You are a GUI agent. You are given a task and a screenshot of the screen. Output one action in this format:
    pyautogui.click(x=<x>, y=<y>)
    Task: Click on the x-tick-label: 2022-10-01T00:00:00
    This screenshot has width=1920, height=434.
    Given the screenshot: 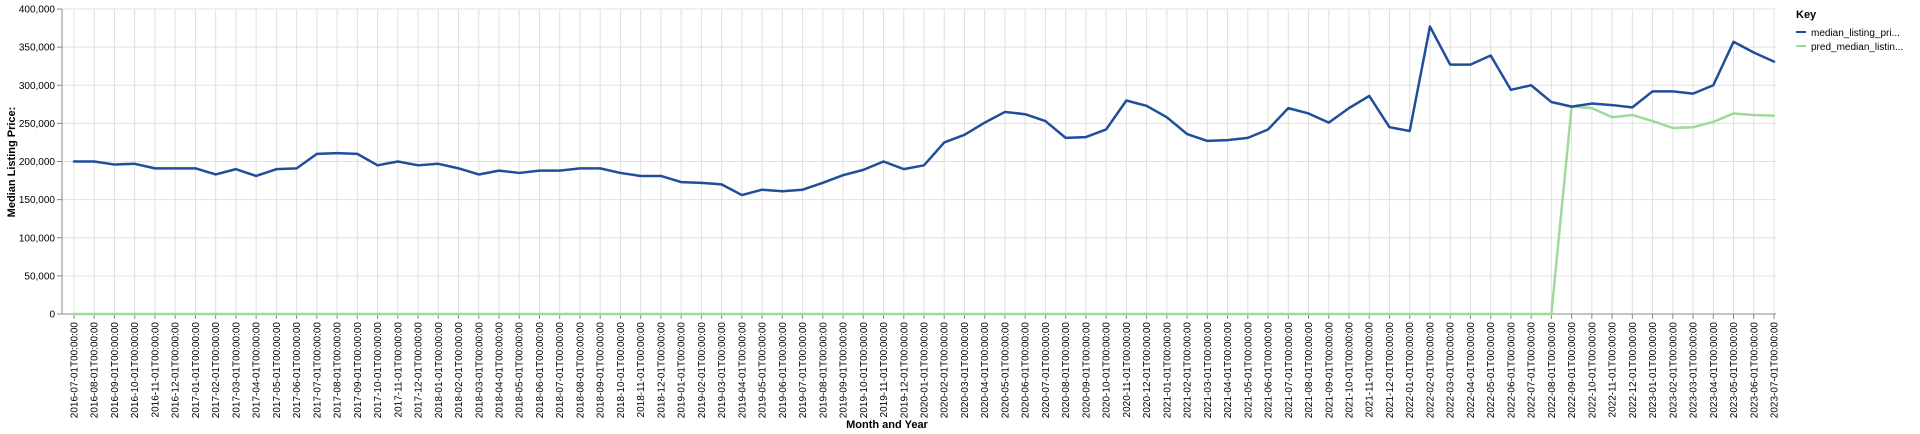 What is the action you would take?
    pyautogui.click(x=1592, y=370)
    